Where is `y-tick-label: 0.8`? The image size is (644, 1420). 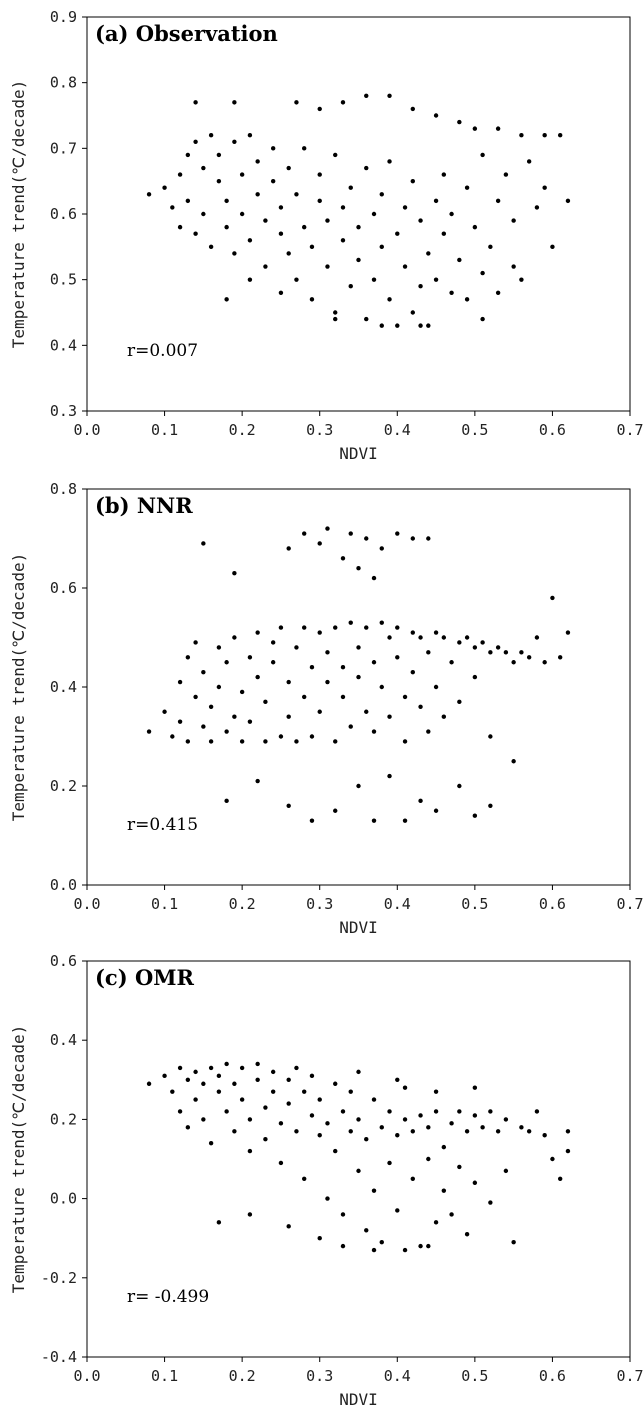
y-tick-label: 0.8 is located at coordinates (63, 83).